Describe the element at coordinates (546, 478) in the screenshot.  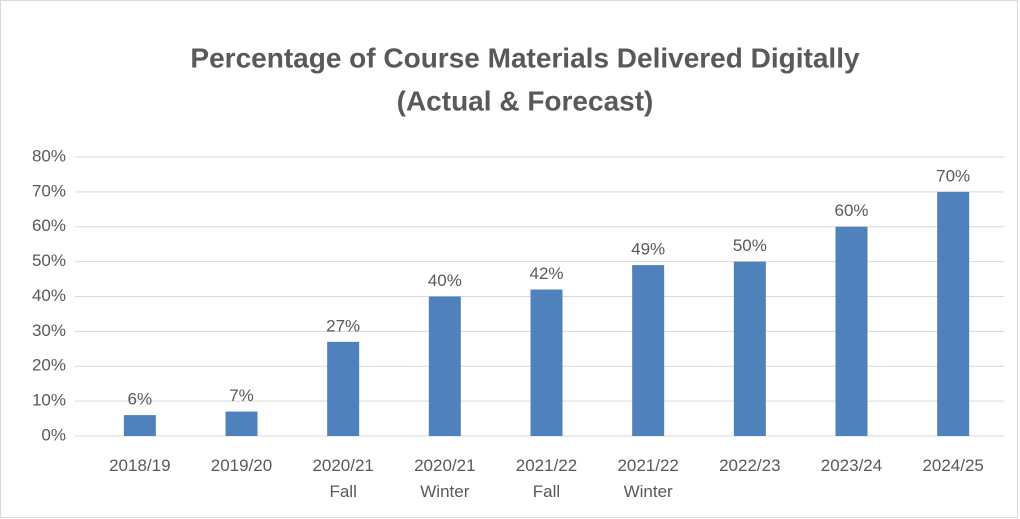
I see `x-tick-label: 2021/22 Fall` at that location.